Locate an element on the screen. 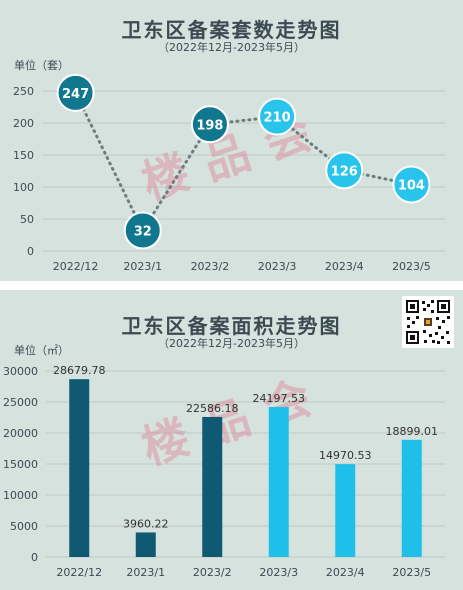 This screenshot has height=590, width=463. units-chart-unit-label: 单位（套） is located at coordinates (41, 65).